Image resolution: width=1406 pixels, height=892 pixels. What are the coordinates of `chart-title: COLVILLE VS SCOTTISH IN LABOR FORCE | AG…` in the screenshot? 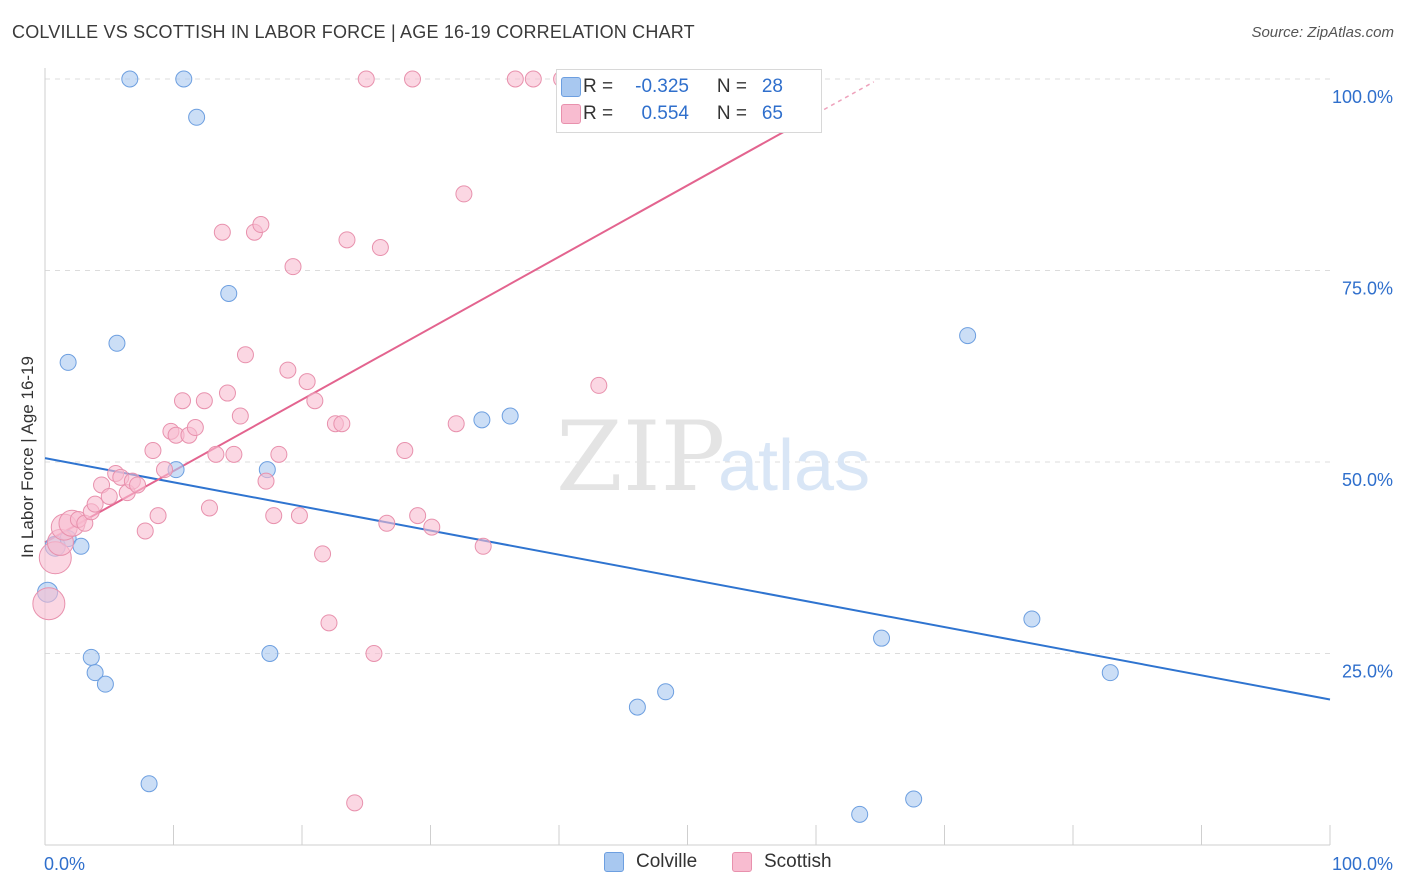 It's located at (353, 32).